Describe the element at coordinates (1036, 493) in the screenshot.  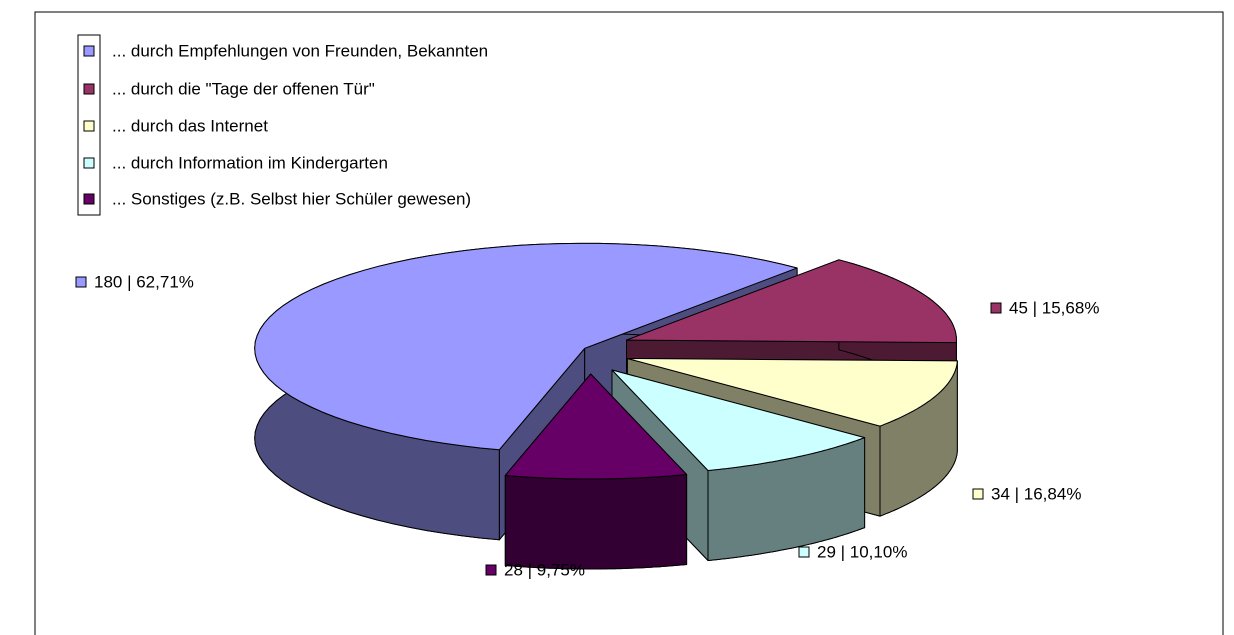
I see `value-label: 34 | 16,84%` at that location.